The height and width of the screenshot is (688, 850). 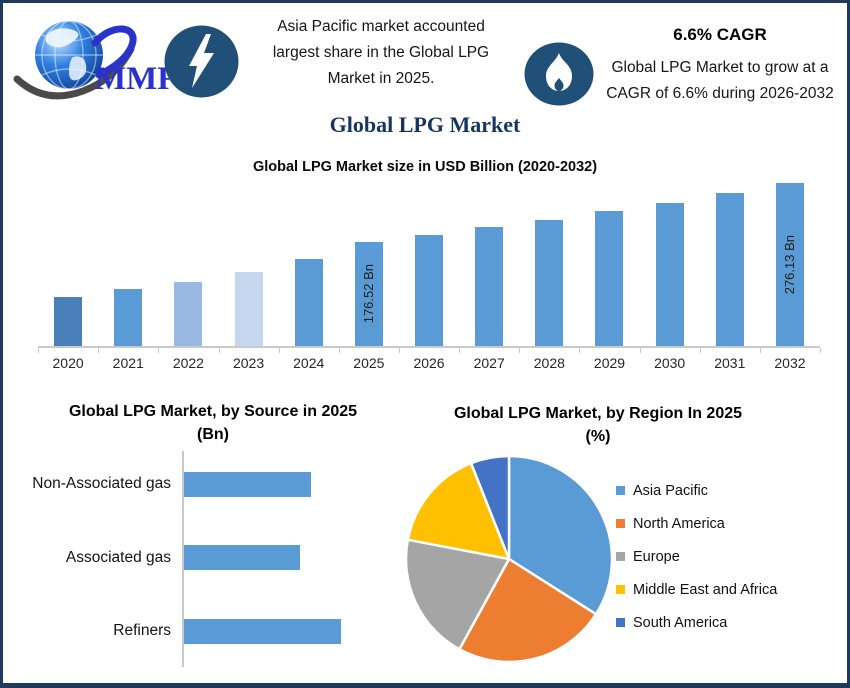 I want to click on bar-2021, so click(x=128, y=317).